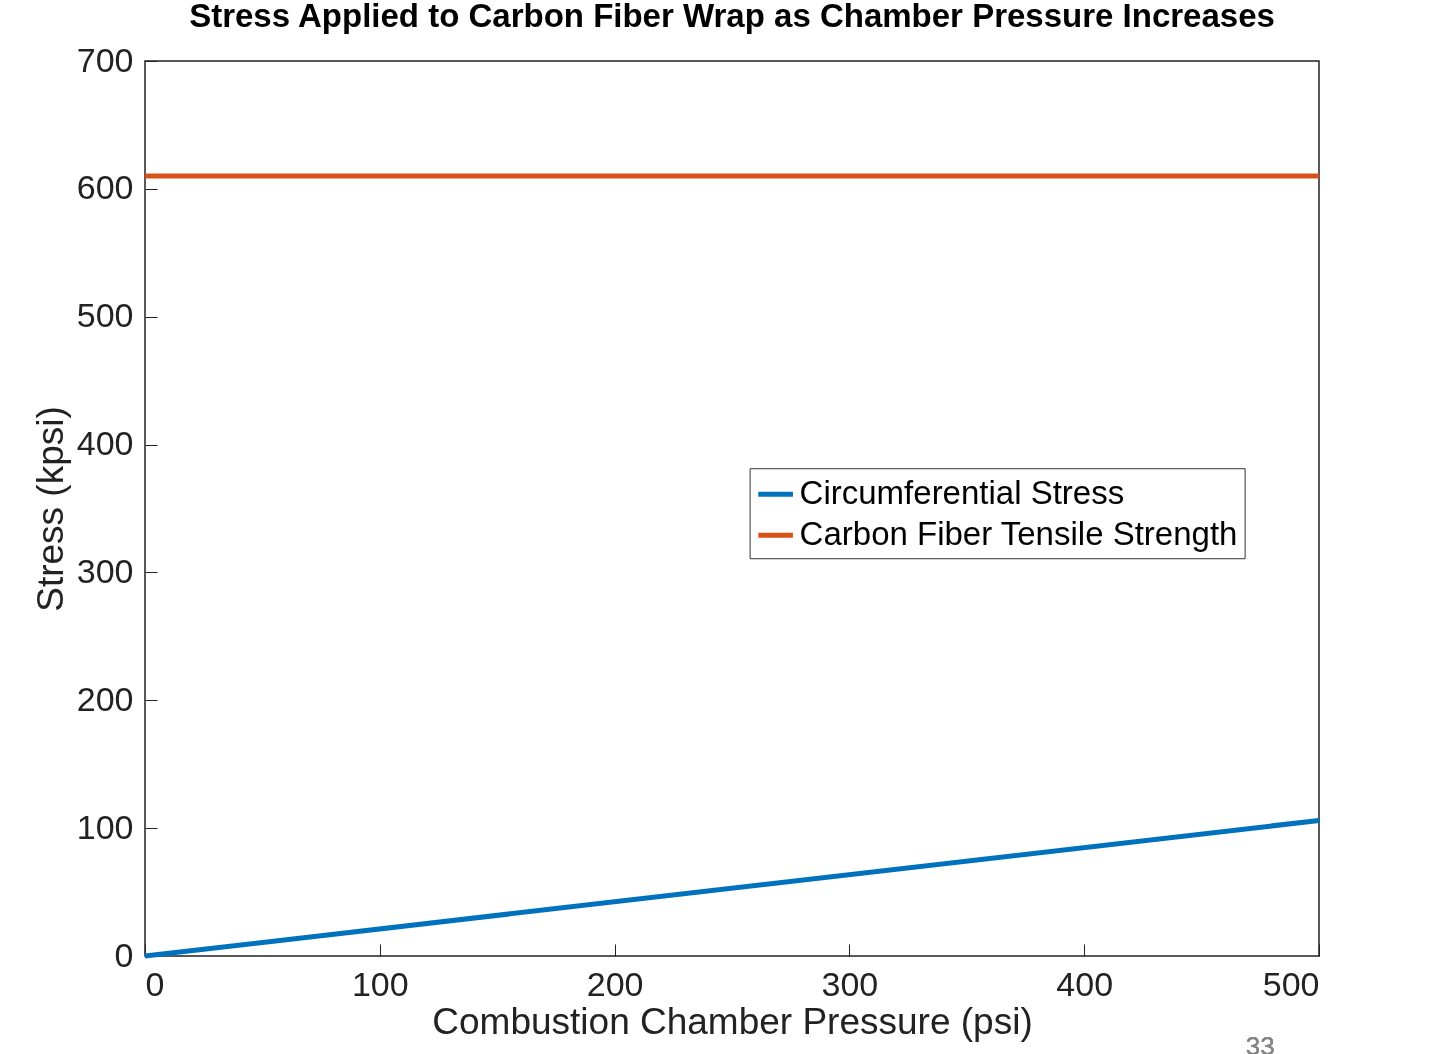  I want to click on y-tick-label: 300, so click(105, 570).